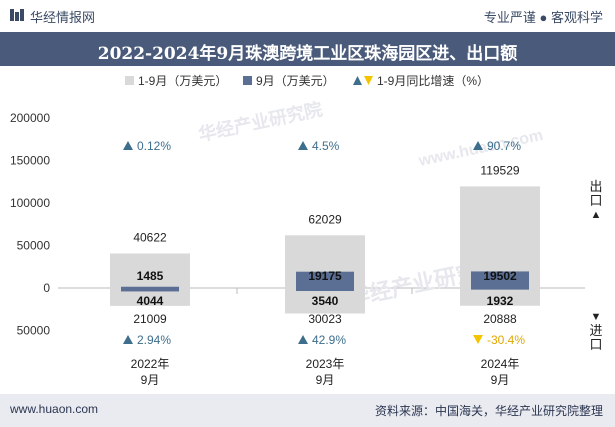  I want to click on y-tick-label: 150000, so click(30, 161).